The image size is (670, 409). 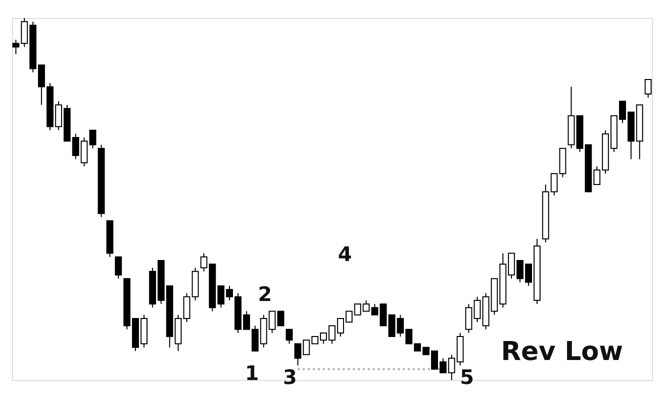 I want to click on annotation: Rev Low, so click(x=562, y=352).